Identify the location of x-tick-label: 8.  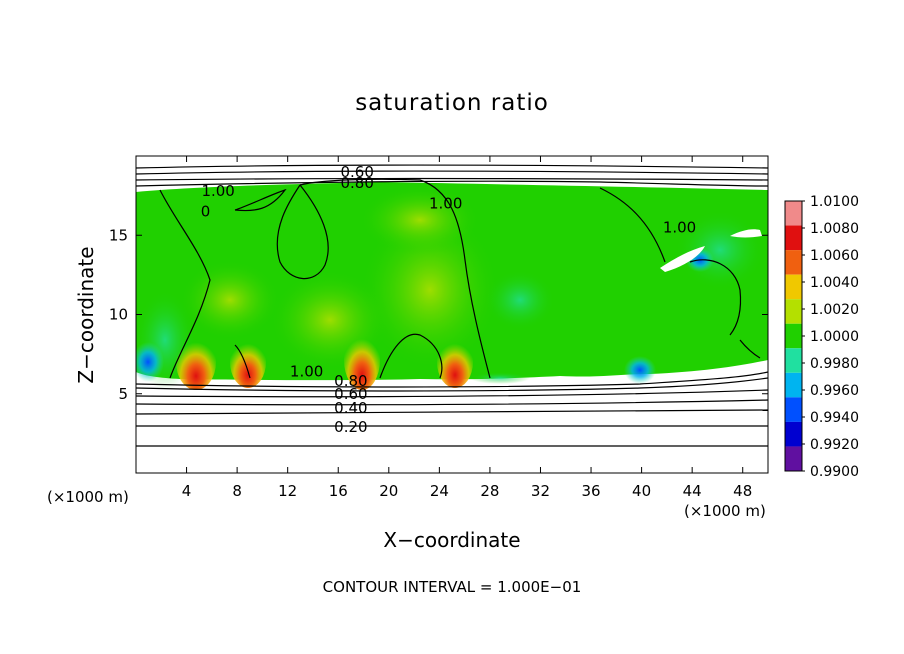
(237, 491).